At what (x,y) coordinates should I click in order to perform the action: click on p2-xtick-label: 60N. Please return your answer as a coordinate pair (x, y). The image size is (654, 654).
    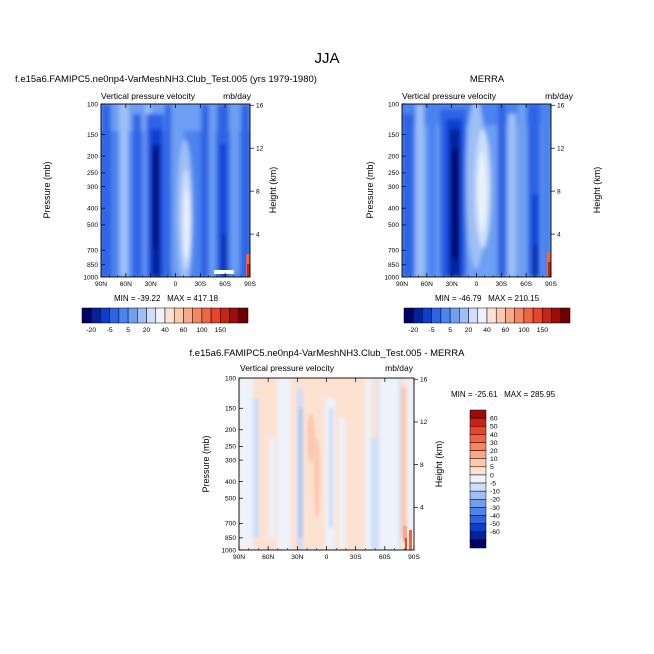
    Looking at the image, I should click on (427, 284).